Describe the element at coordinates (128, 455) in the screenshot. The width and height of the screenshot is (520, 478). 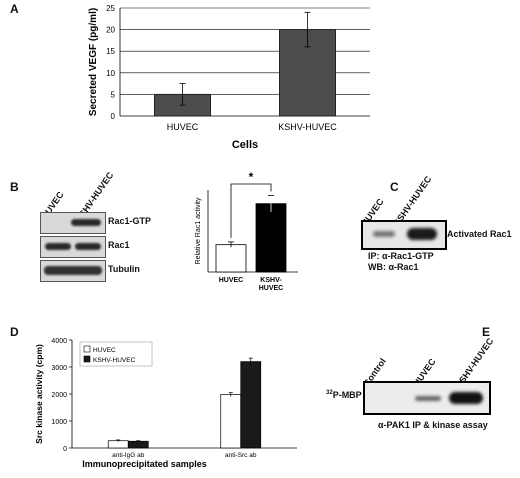
I see `x-tick-label: anti-IgG ab` at that location.